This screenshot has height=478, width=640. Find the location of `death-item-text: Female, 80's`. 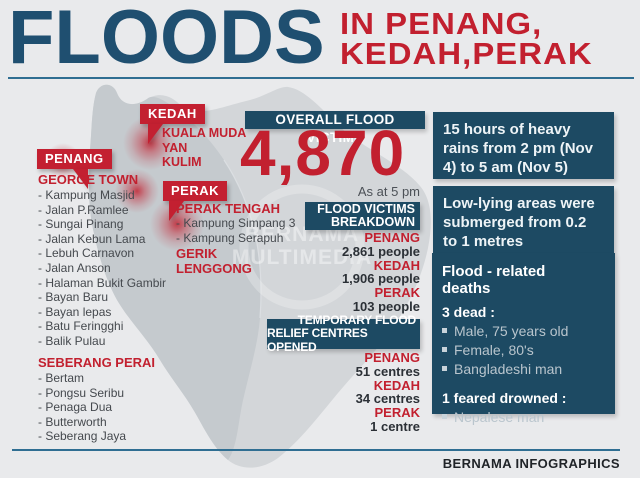

death-item-text: Female, 80's is located at coordinates (494, 349).